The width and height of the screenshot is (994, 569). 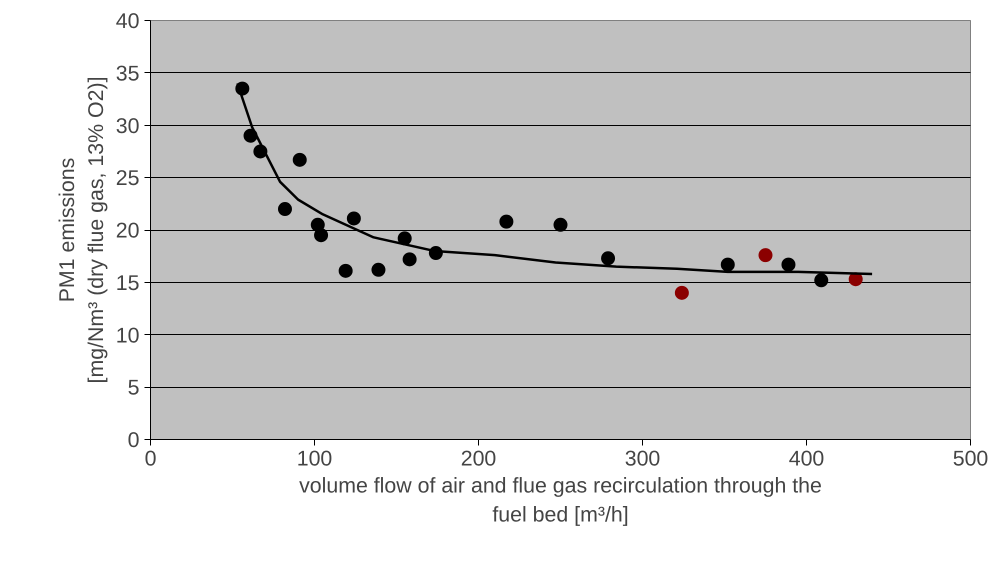 I want to click on y-tick-label: 30, so click(x=128, y=126).